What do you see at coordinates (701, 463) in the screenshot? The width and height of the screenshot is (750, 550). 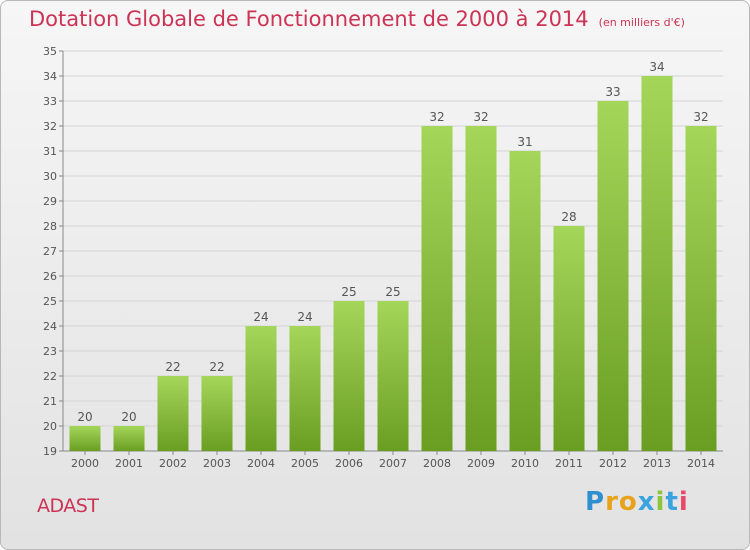 I see `x-tick-label: 2014` at bounding box center [701, 463].